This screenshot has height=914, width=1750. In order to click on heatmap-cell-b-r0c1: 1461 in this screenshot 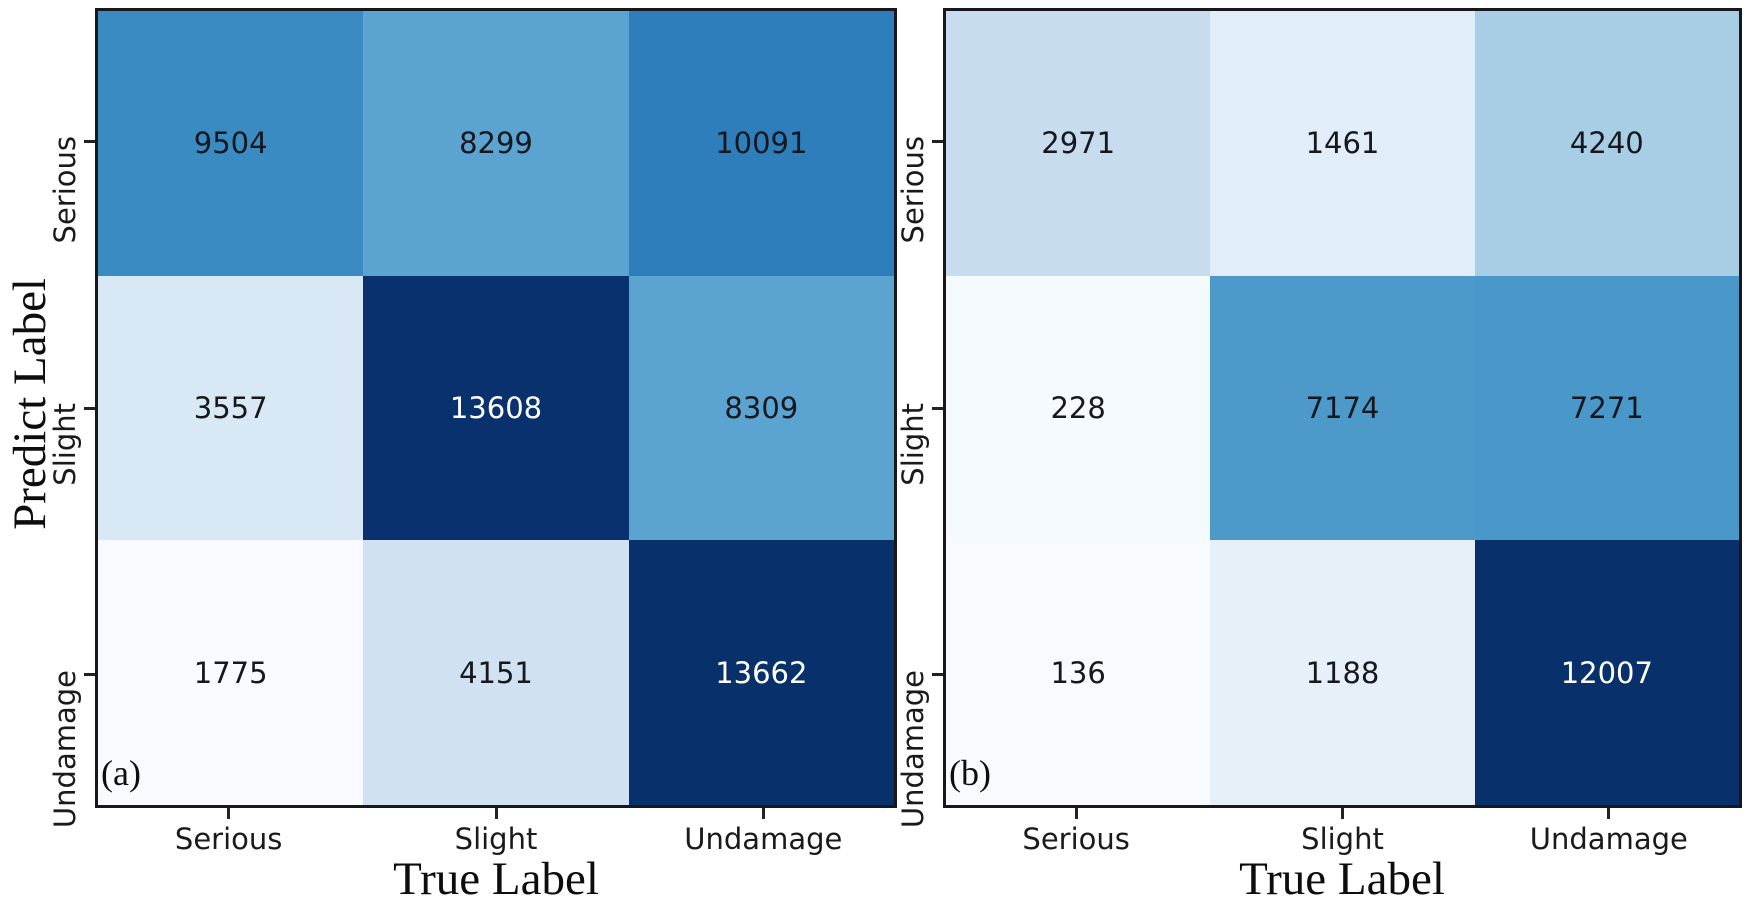, I will do `click(1342, 143)`.